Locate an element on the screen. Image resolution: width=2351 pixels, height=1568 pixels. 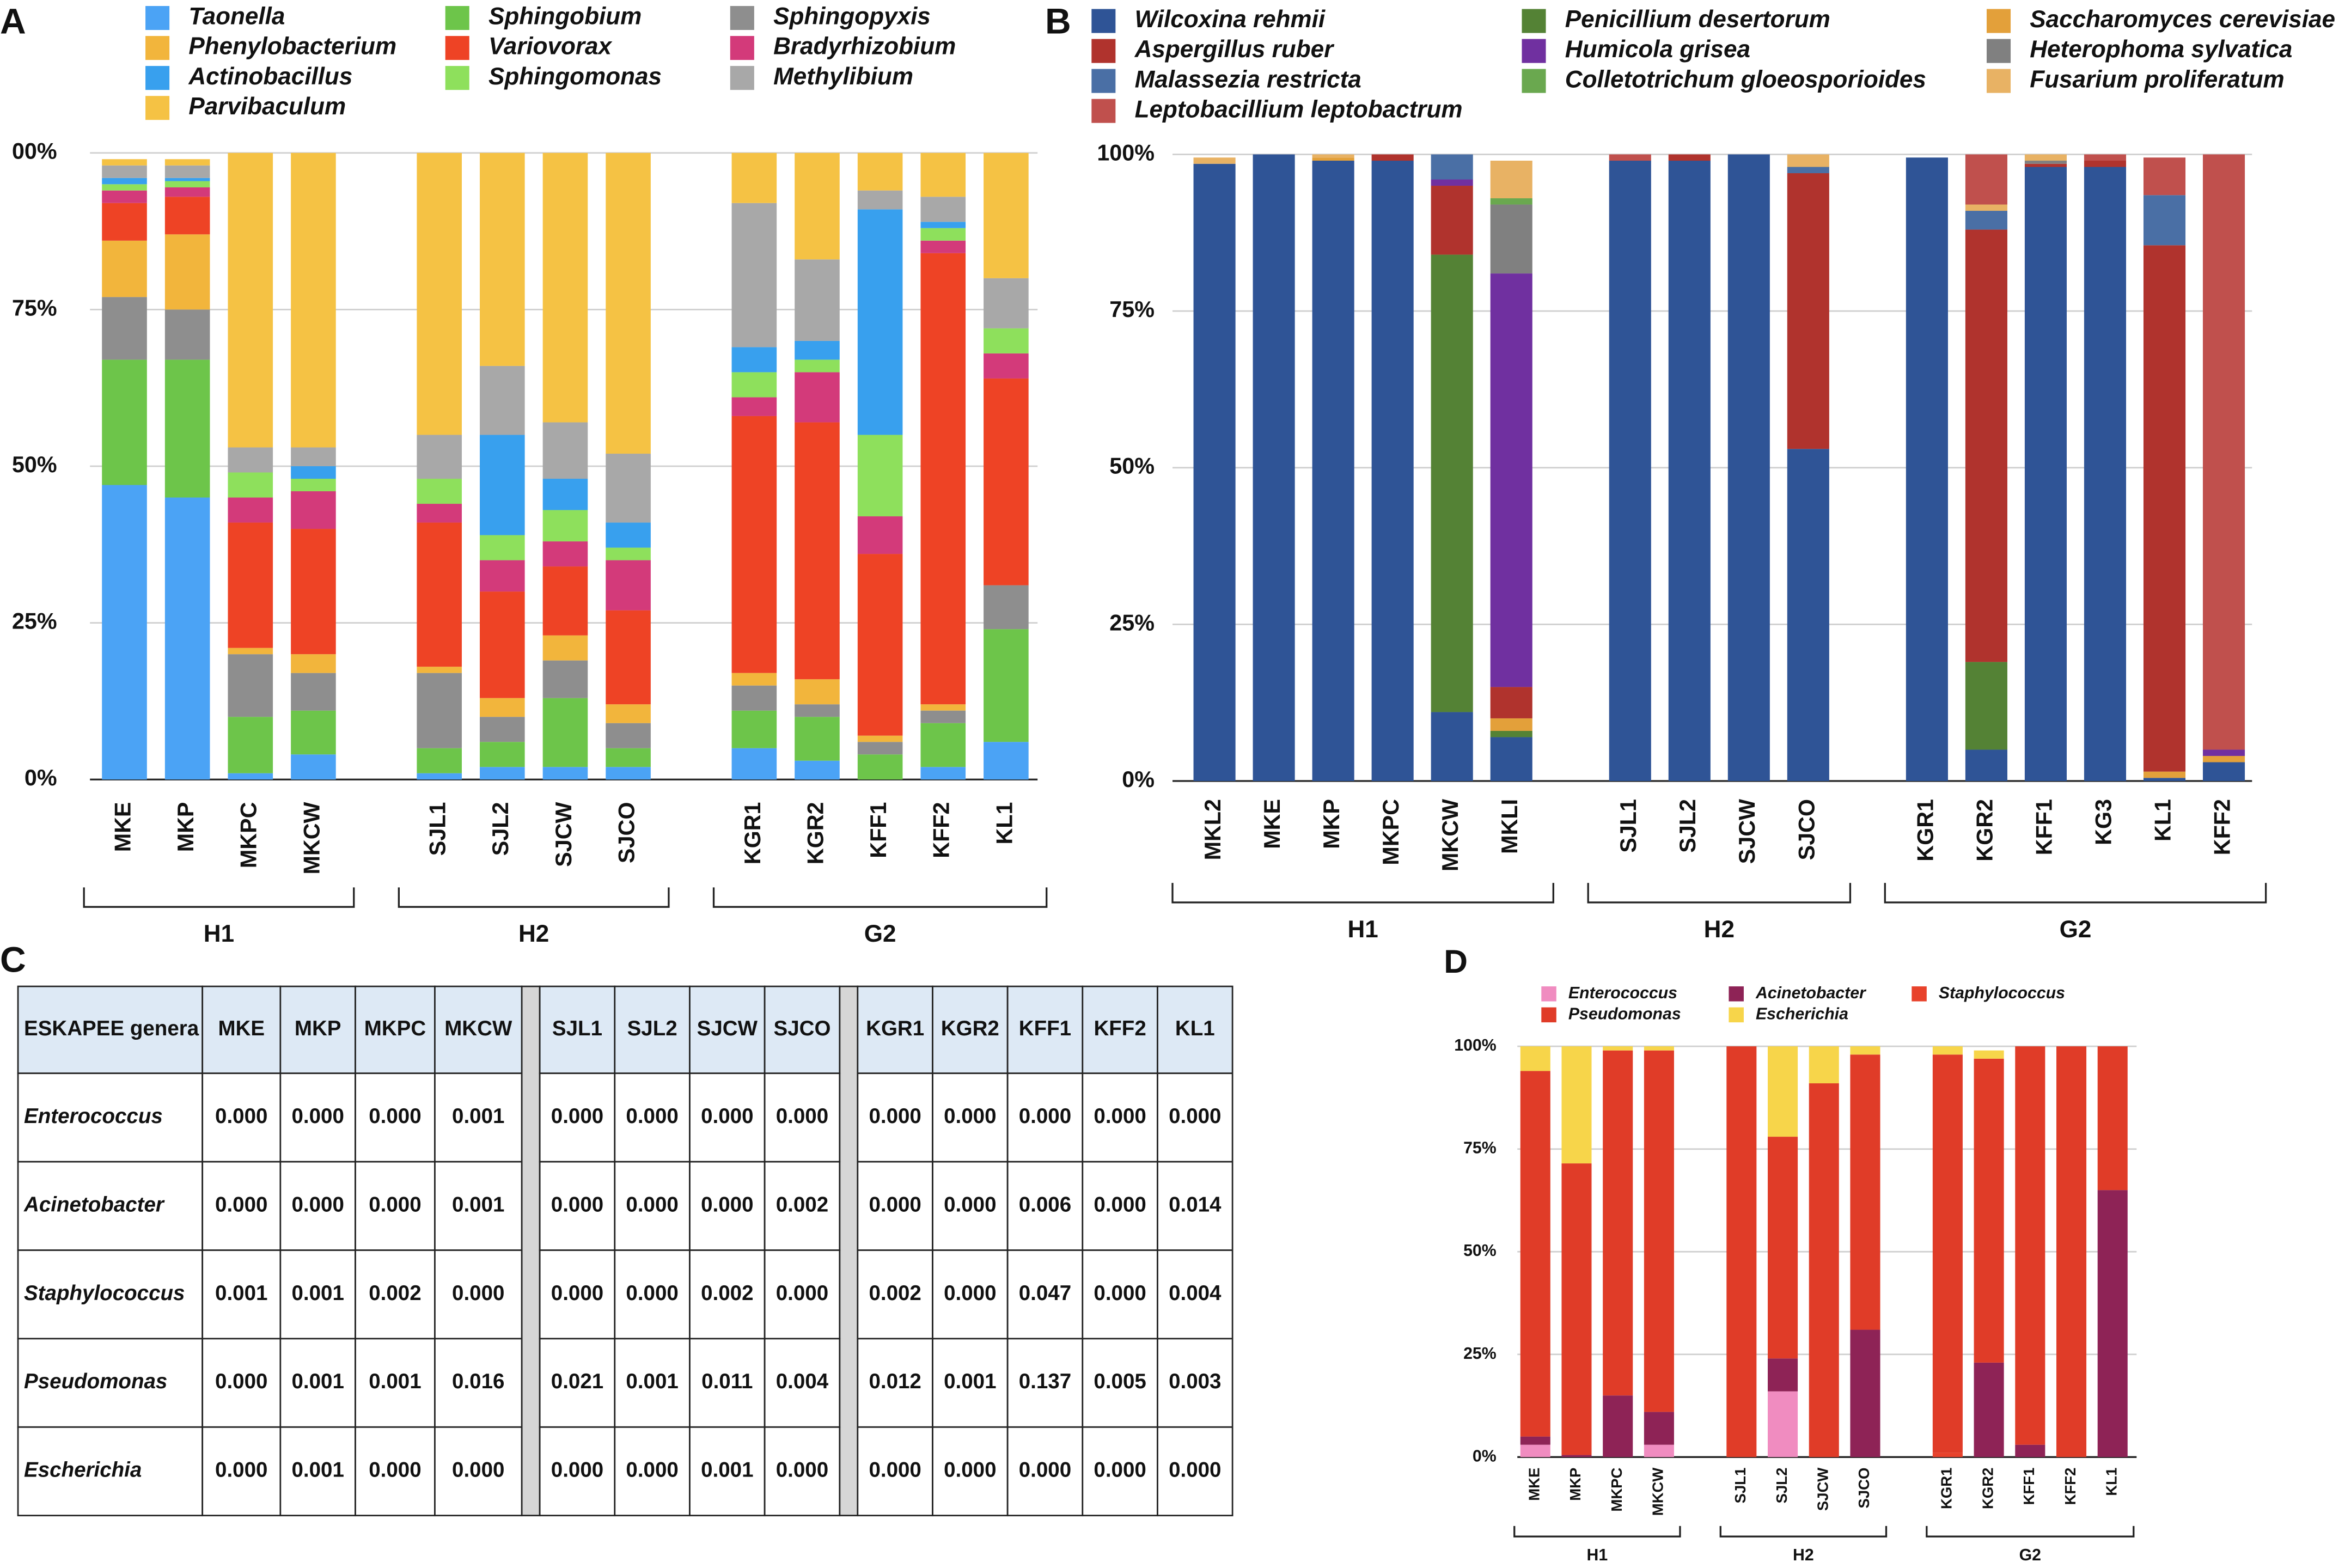
legend-label: Sphingomonas is located at coordinates (575, 77).